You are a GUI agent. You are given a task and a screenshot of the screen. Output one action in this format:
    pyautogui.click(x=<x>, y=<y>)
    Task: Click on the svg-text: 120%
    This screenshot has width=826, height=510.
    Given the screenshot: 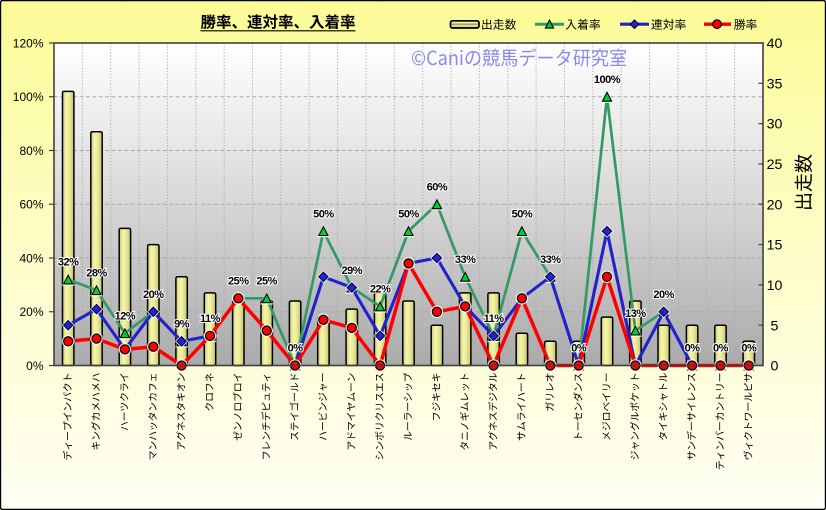 What is the action you would take?
    pyautogui.click(x=28, y=43)
    